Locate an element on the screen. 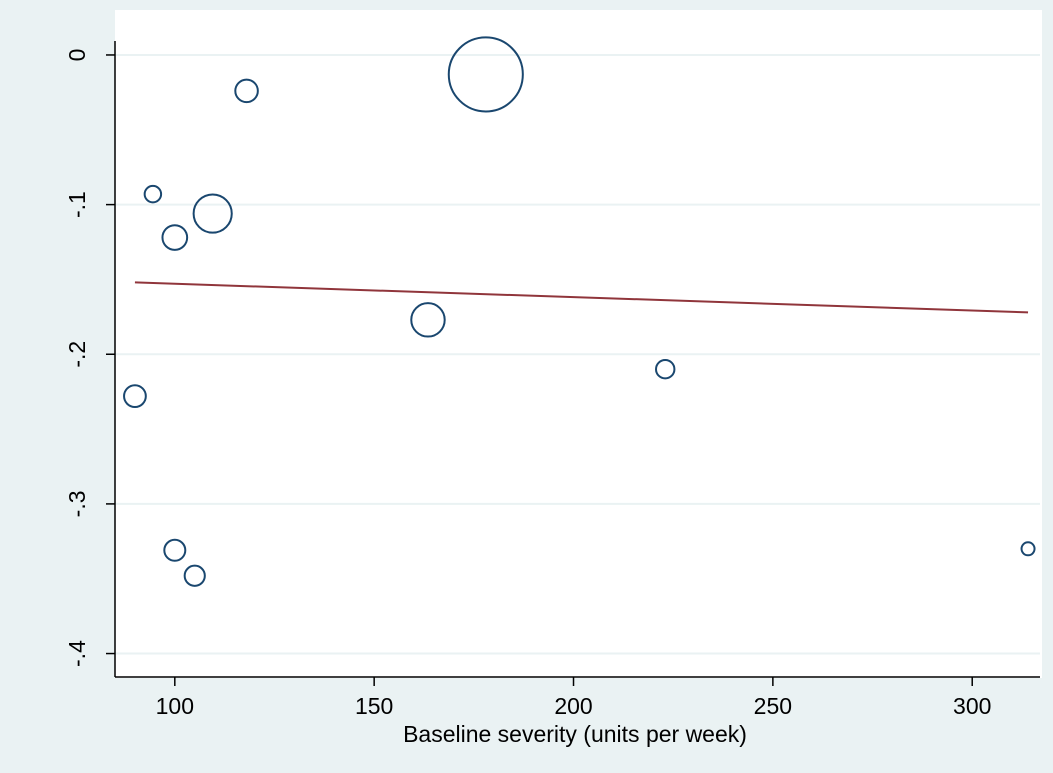 This screenshot has width=1053, height=773. y-tick-label: -.3 is located at coordinates (77, 503).